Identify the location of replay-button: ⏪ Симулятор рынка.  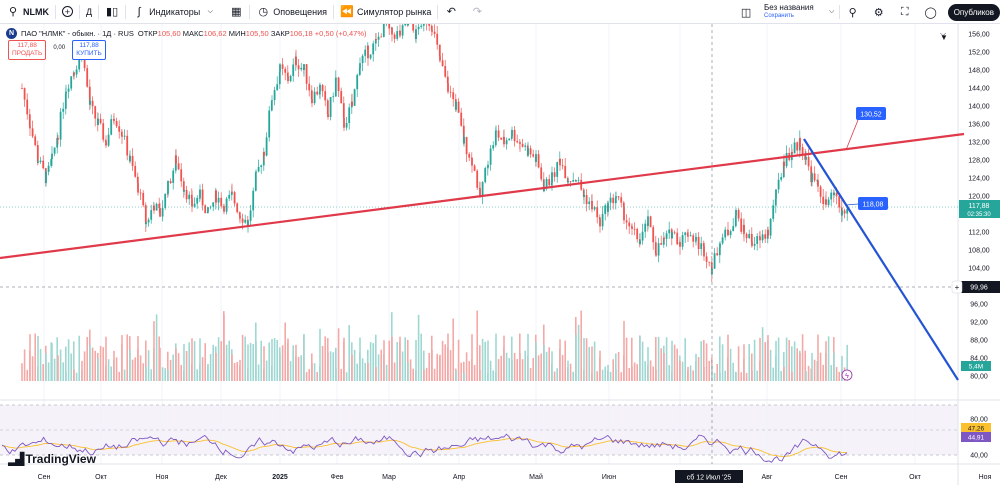
(385, 12).